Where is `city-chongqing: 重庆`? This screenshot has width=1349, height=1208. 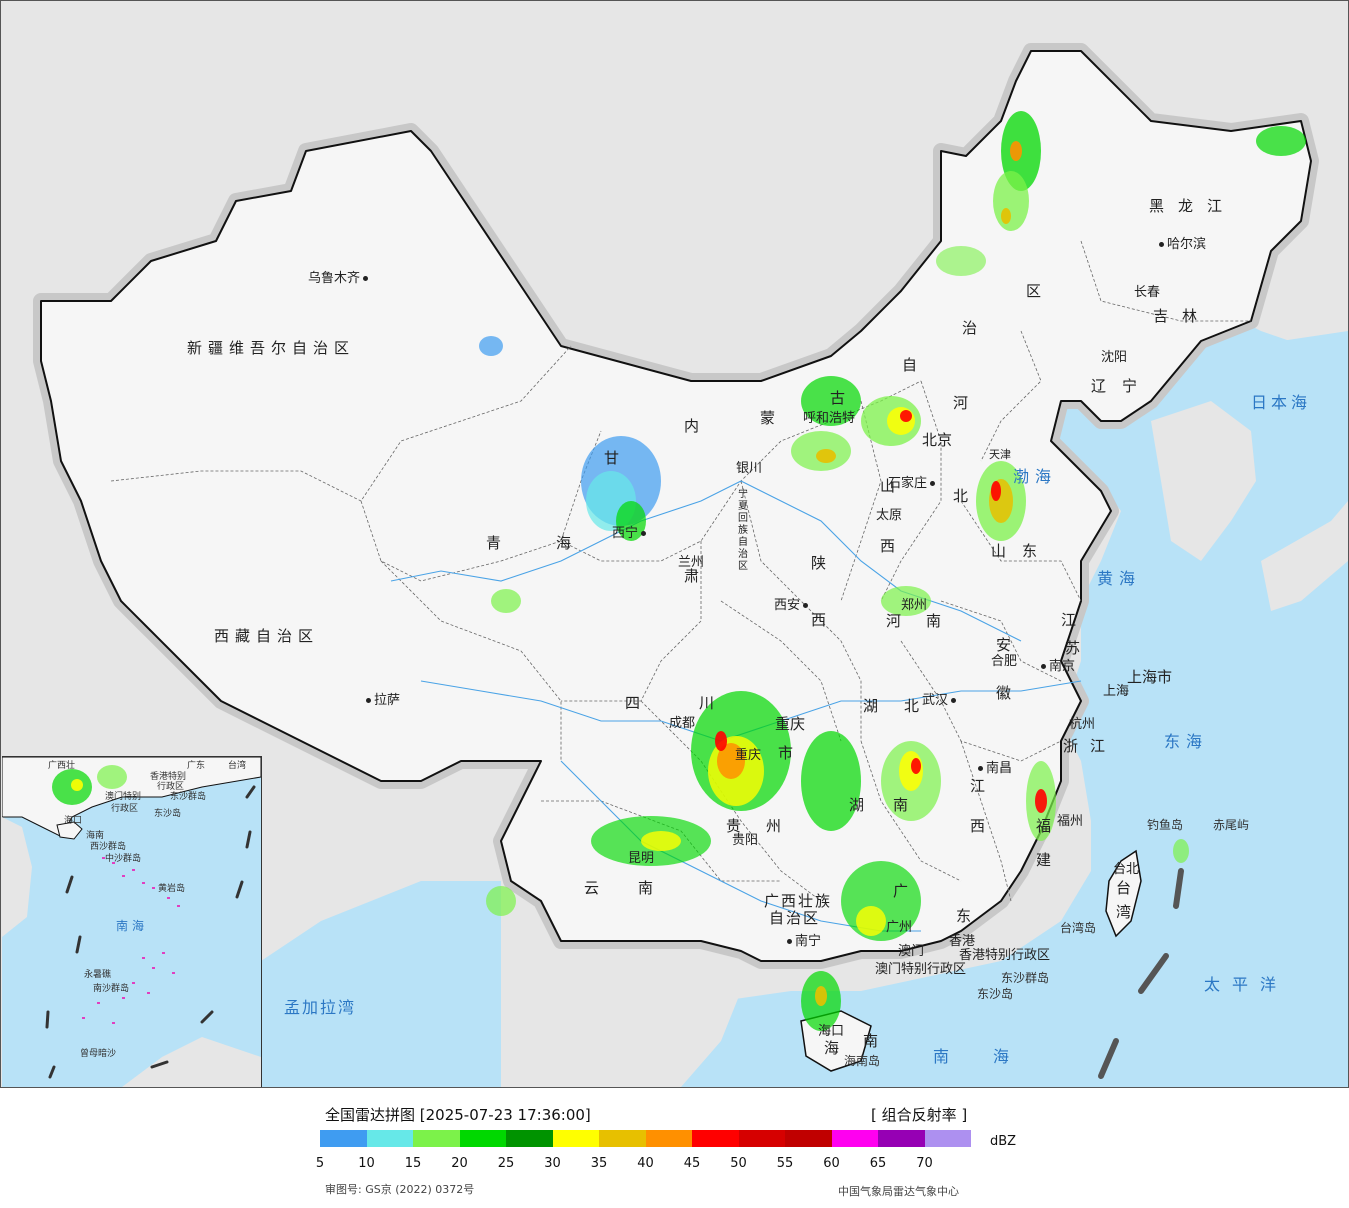 city-chongqing: 重庆 is located at coordinates (748, 755).